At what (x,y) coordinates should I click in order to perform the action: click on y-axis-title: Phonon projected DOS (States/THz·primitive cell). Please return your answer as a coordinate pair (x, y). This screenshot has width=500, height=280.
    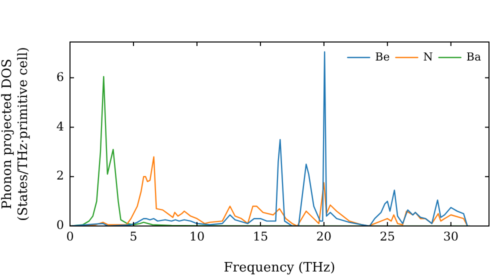
    Looking at the image, I should click on (15, 134).